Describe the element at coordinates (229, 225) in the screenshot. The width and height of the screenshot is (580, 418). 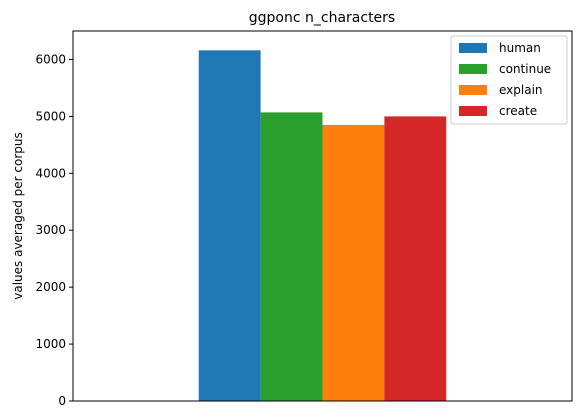
I see `bar-human` at that location.